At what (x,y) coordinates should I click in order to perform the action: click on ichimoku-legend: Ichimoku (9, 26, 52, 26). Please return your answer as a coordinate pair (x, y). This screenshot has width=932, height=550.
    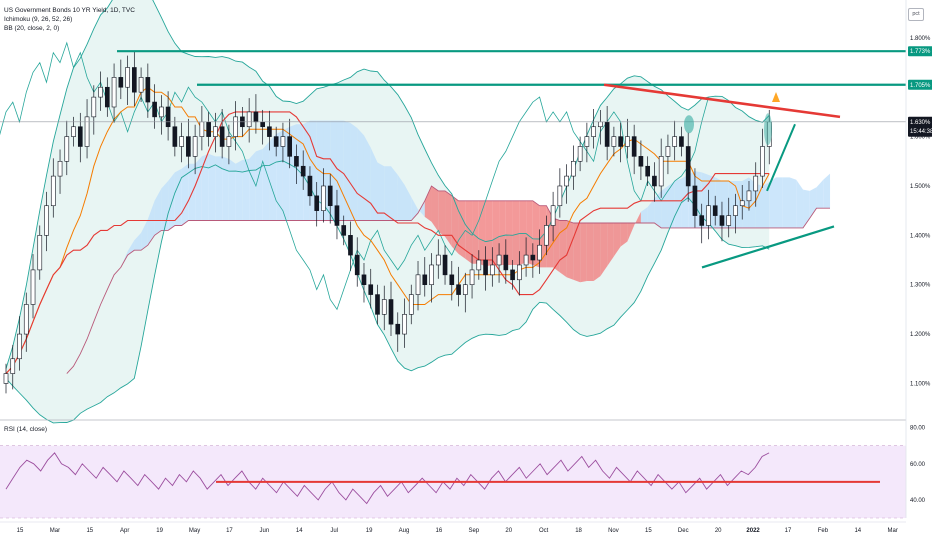
    Looking at the image, I should click on (38, 19).